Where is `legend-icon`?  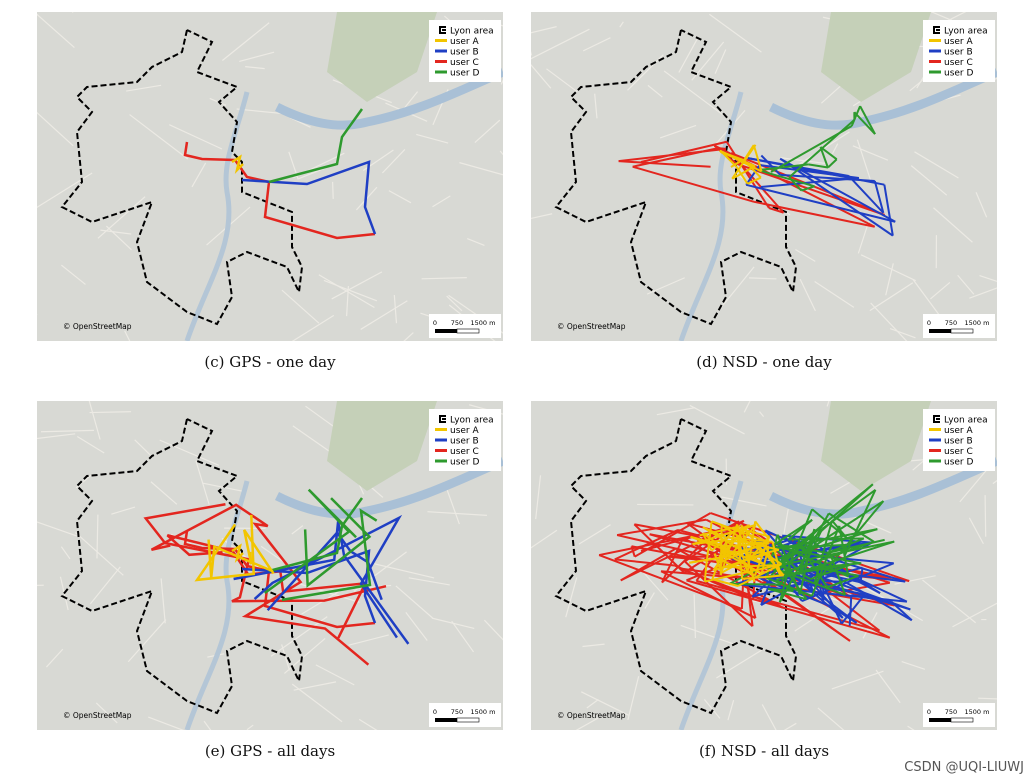
legend-icon is located at coordinates (442, 419).